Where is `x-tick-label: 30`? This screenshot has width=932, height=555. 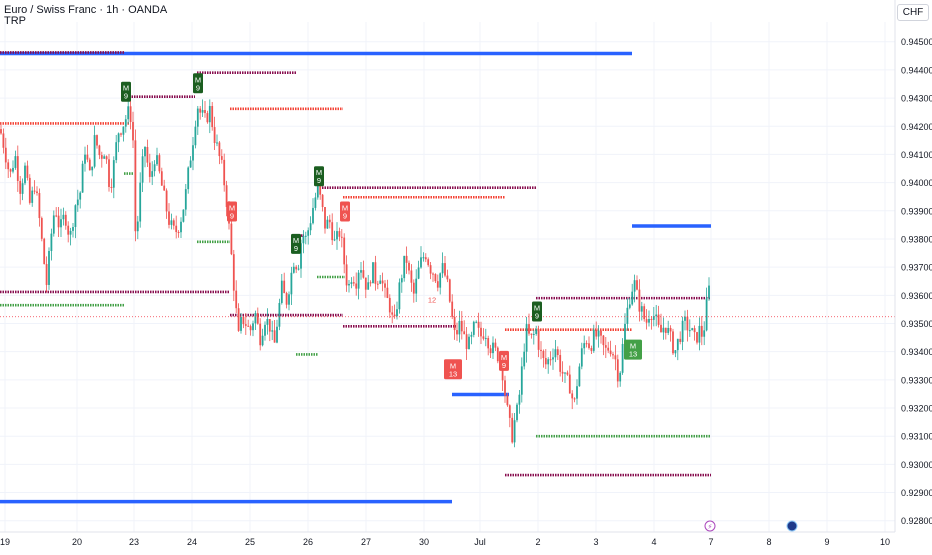
x-tick-label: 30 is located at coordinates (424, 542).